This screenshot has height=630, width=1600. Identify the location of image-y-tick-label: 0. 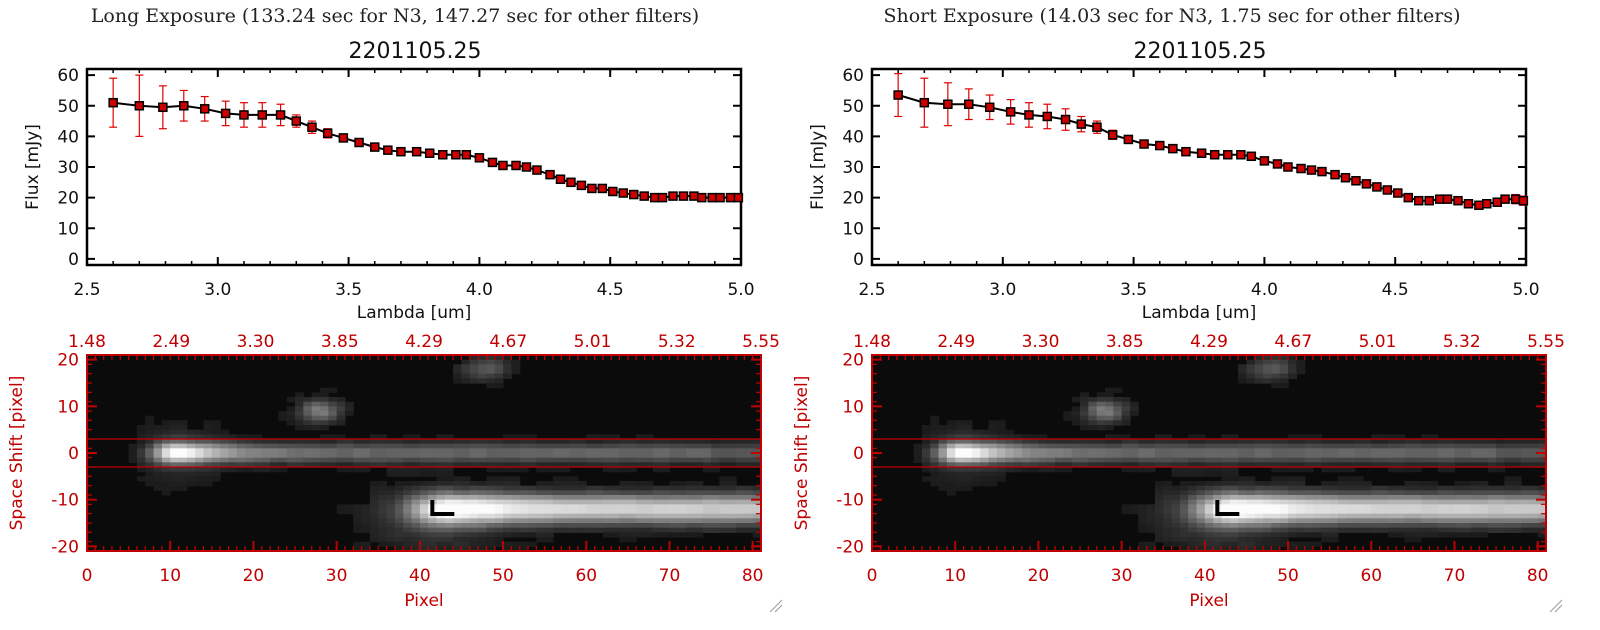
(858, 454).